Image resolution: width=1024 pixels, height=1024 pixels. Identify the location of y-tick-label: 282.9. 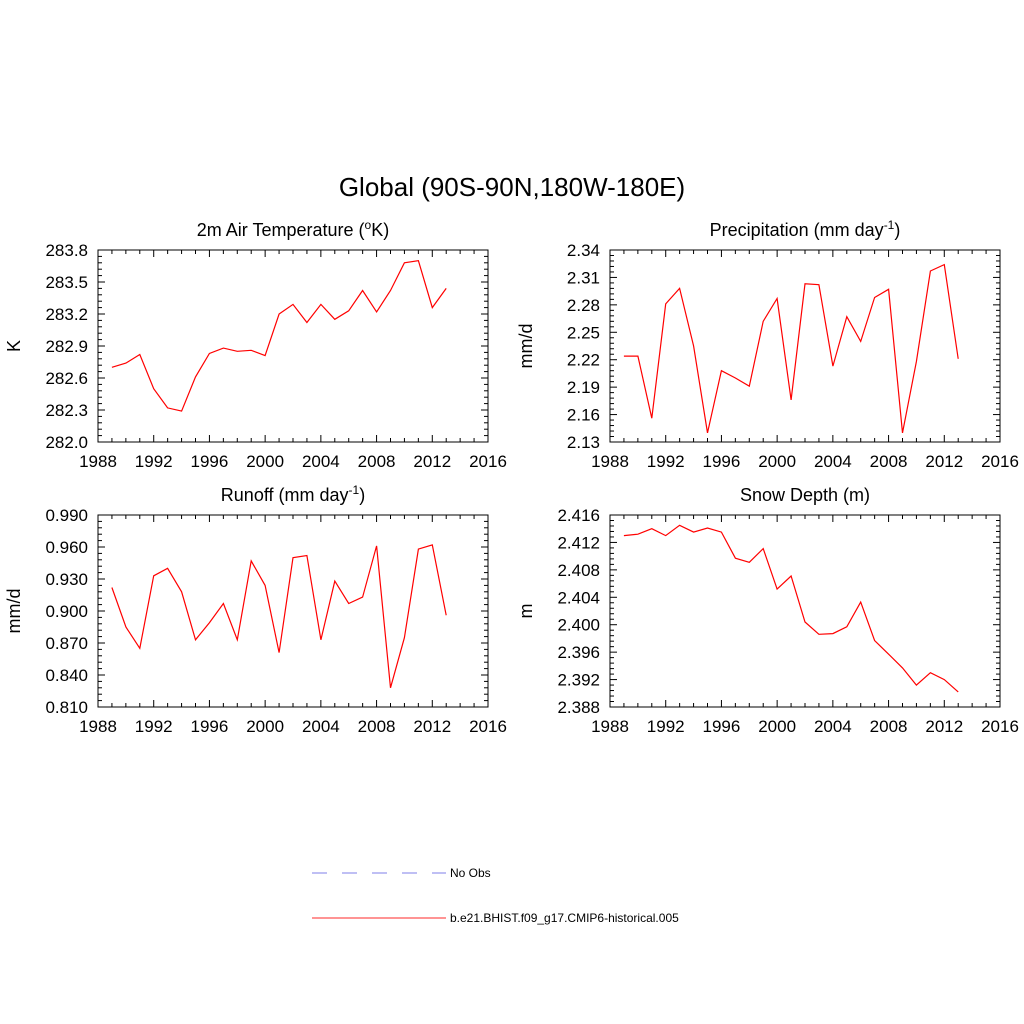
(66, 346).